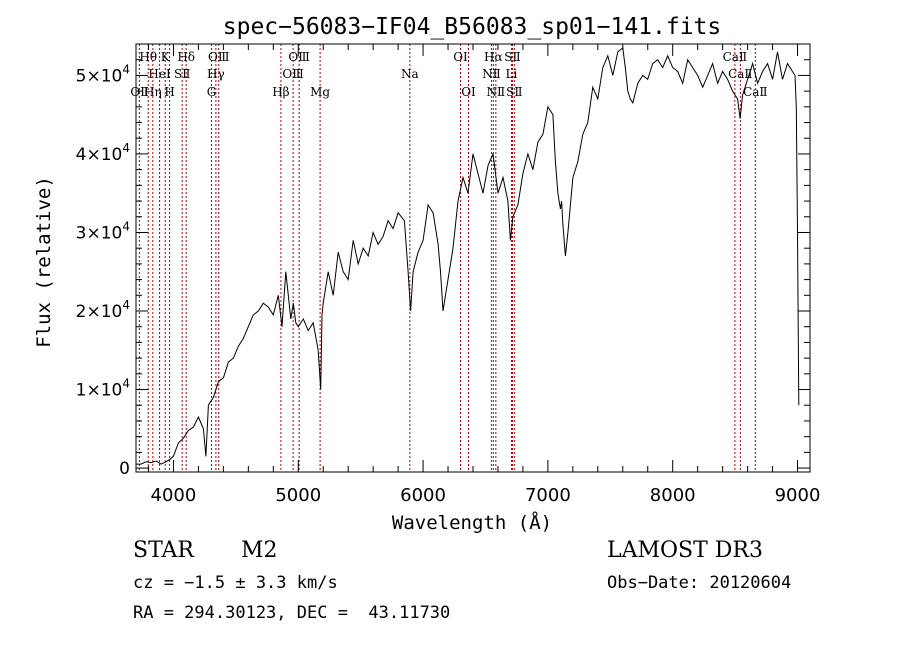 This screenshot has height=649, width=900. Describe the element at coordinates (153, 92) in the screenshot. I see `line-label: Hη` at that location.